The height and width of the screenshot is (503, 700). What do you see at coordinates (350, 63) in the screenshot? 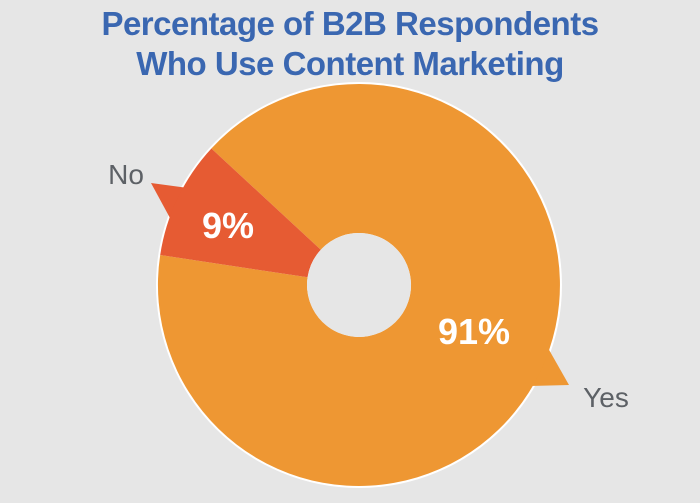
I see `chart-title-line-2: Who Use Content Marketing` at bounding box center [350, 63].